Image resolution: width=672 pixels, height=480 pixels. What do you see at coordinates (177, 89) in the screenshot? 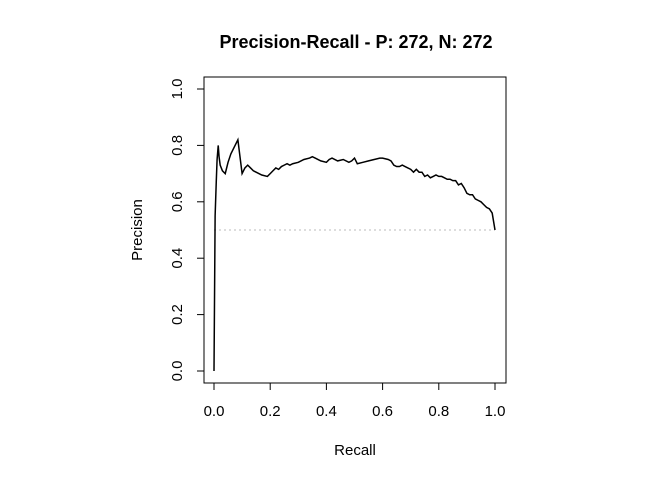
I see `y-tick-label: 1.0` at bounding box center [177, 89].